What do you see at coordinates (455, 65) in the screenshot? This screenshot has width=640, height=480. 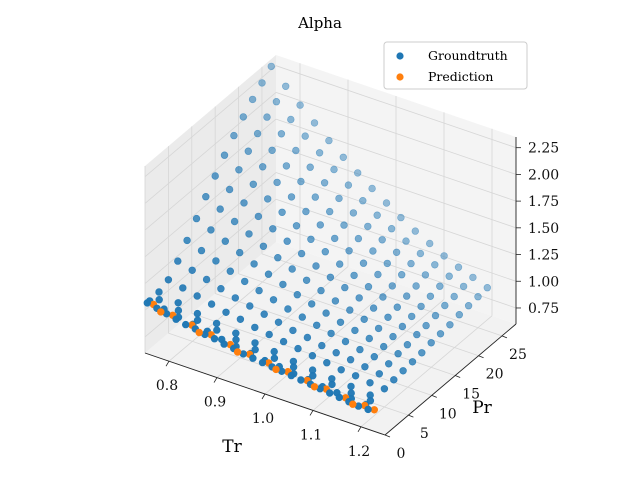 I see `legend: Groundtruth Prediction` at bounding box center [455, 65].